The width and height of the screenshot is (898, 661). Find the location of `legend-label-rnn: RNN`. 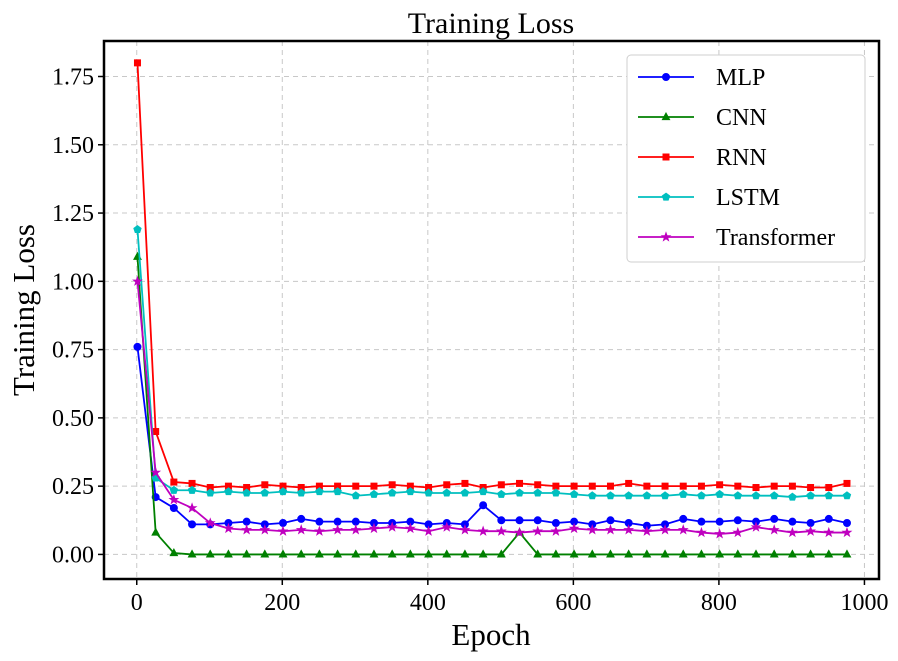

legend-label-rnn: RNN is located at coordinates (741, 158).